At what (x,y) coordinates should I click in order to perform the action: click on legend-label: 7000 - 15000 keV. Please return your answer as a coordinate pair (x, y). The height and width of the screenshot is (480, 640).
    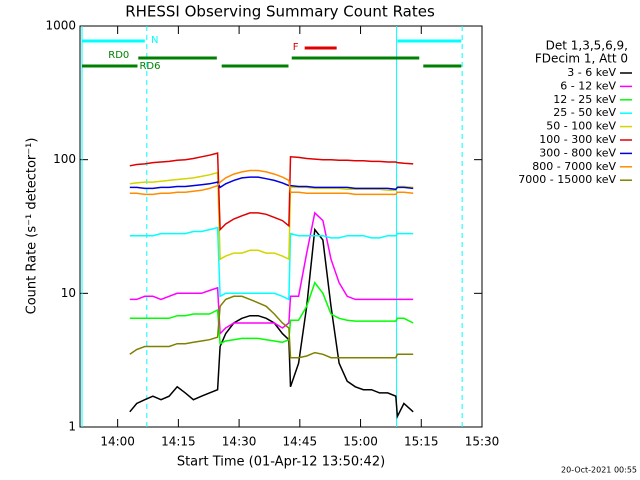
    Looking at the image, I should click on (567, 179).